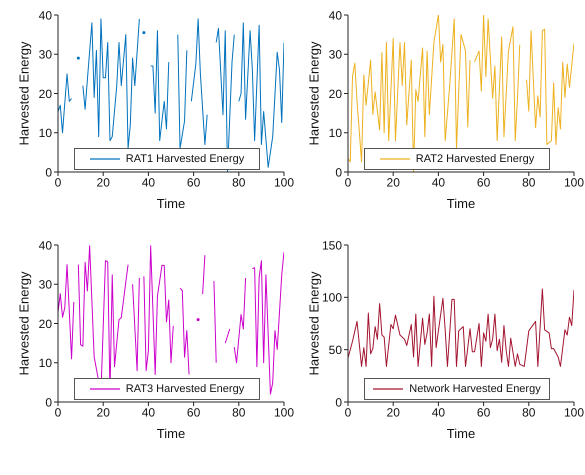 The width and height of the screenshot is (585, 475). What do you see at coordinates (475, 389) in the screenshot?
I see `legend-label: Network Harvested Energy` at bounding box center [475, 389].